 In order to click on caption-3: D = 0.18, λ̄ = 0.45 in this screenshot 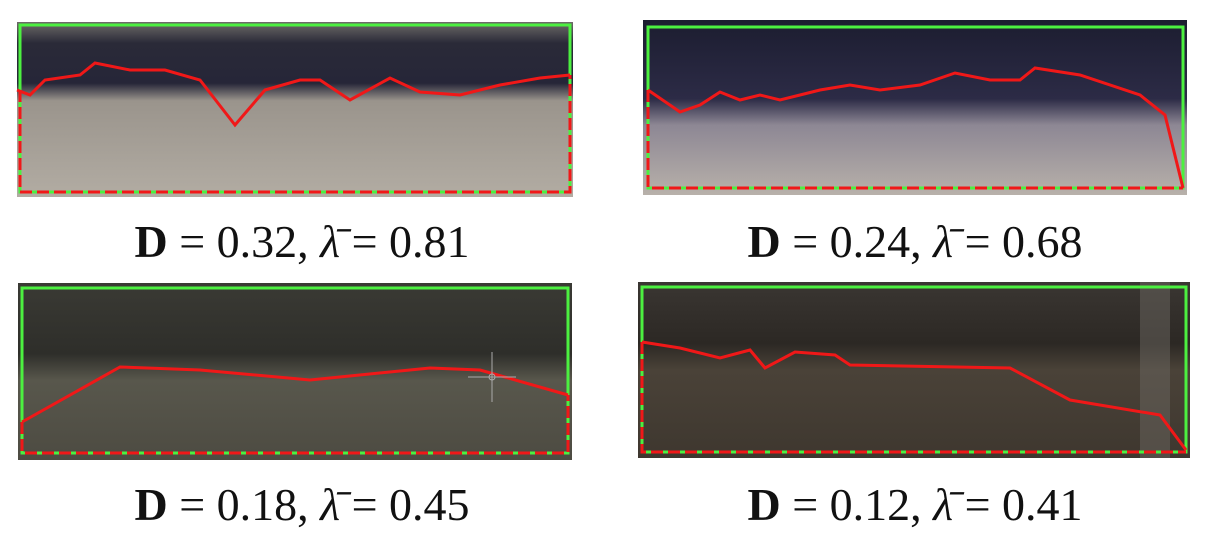, I will do `click(302, 504)`.